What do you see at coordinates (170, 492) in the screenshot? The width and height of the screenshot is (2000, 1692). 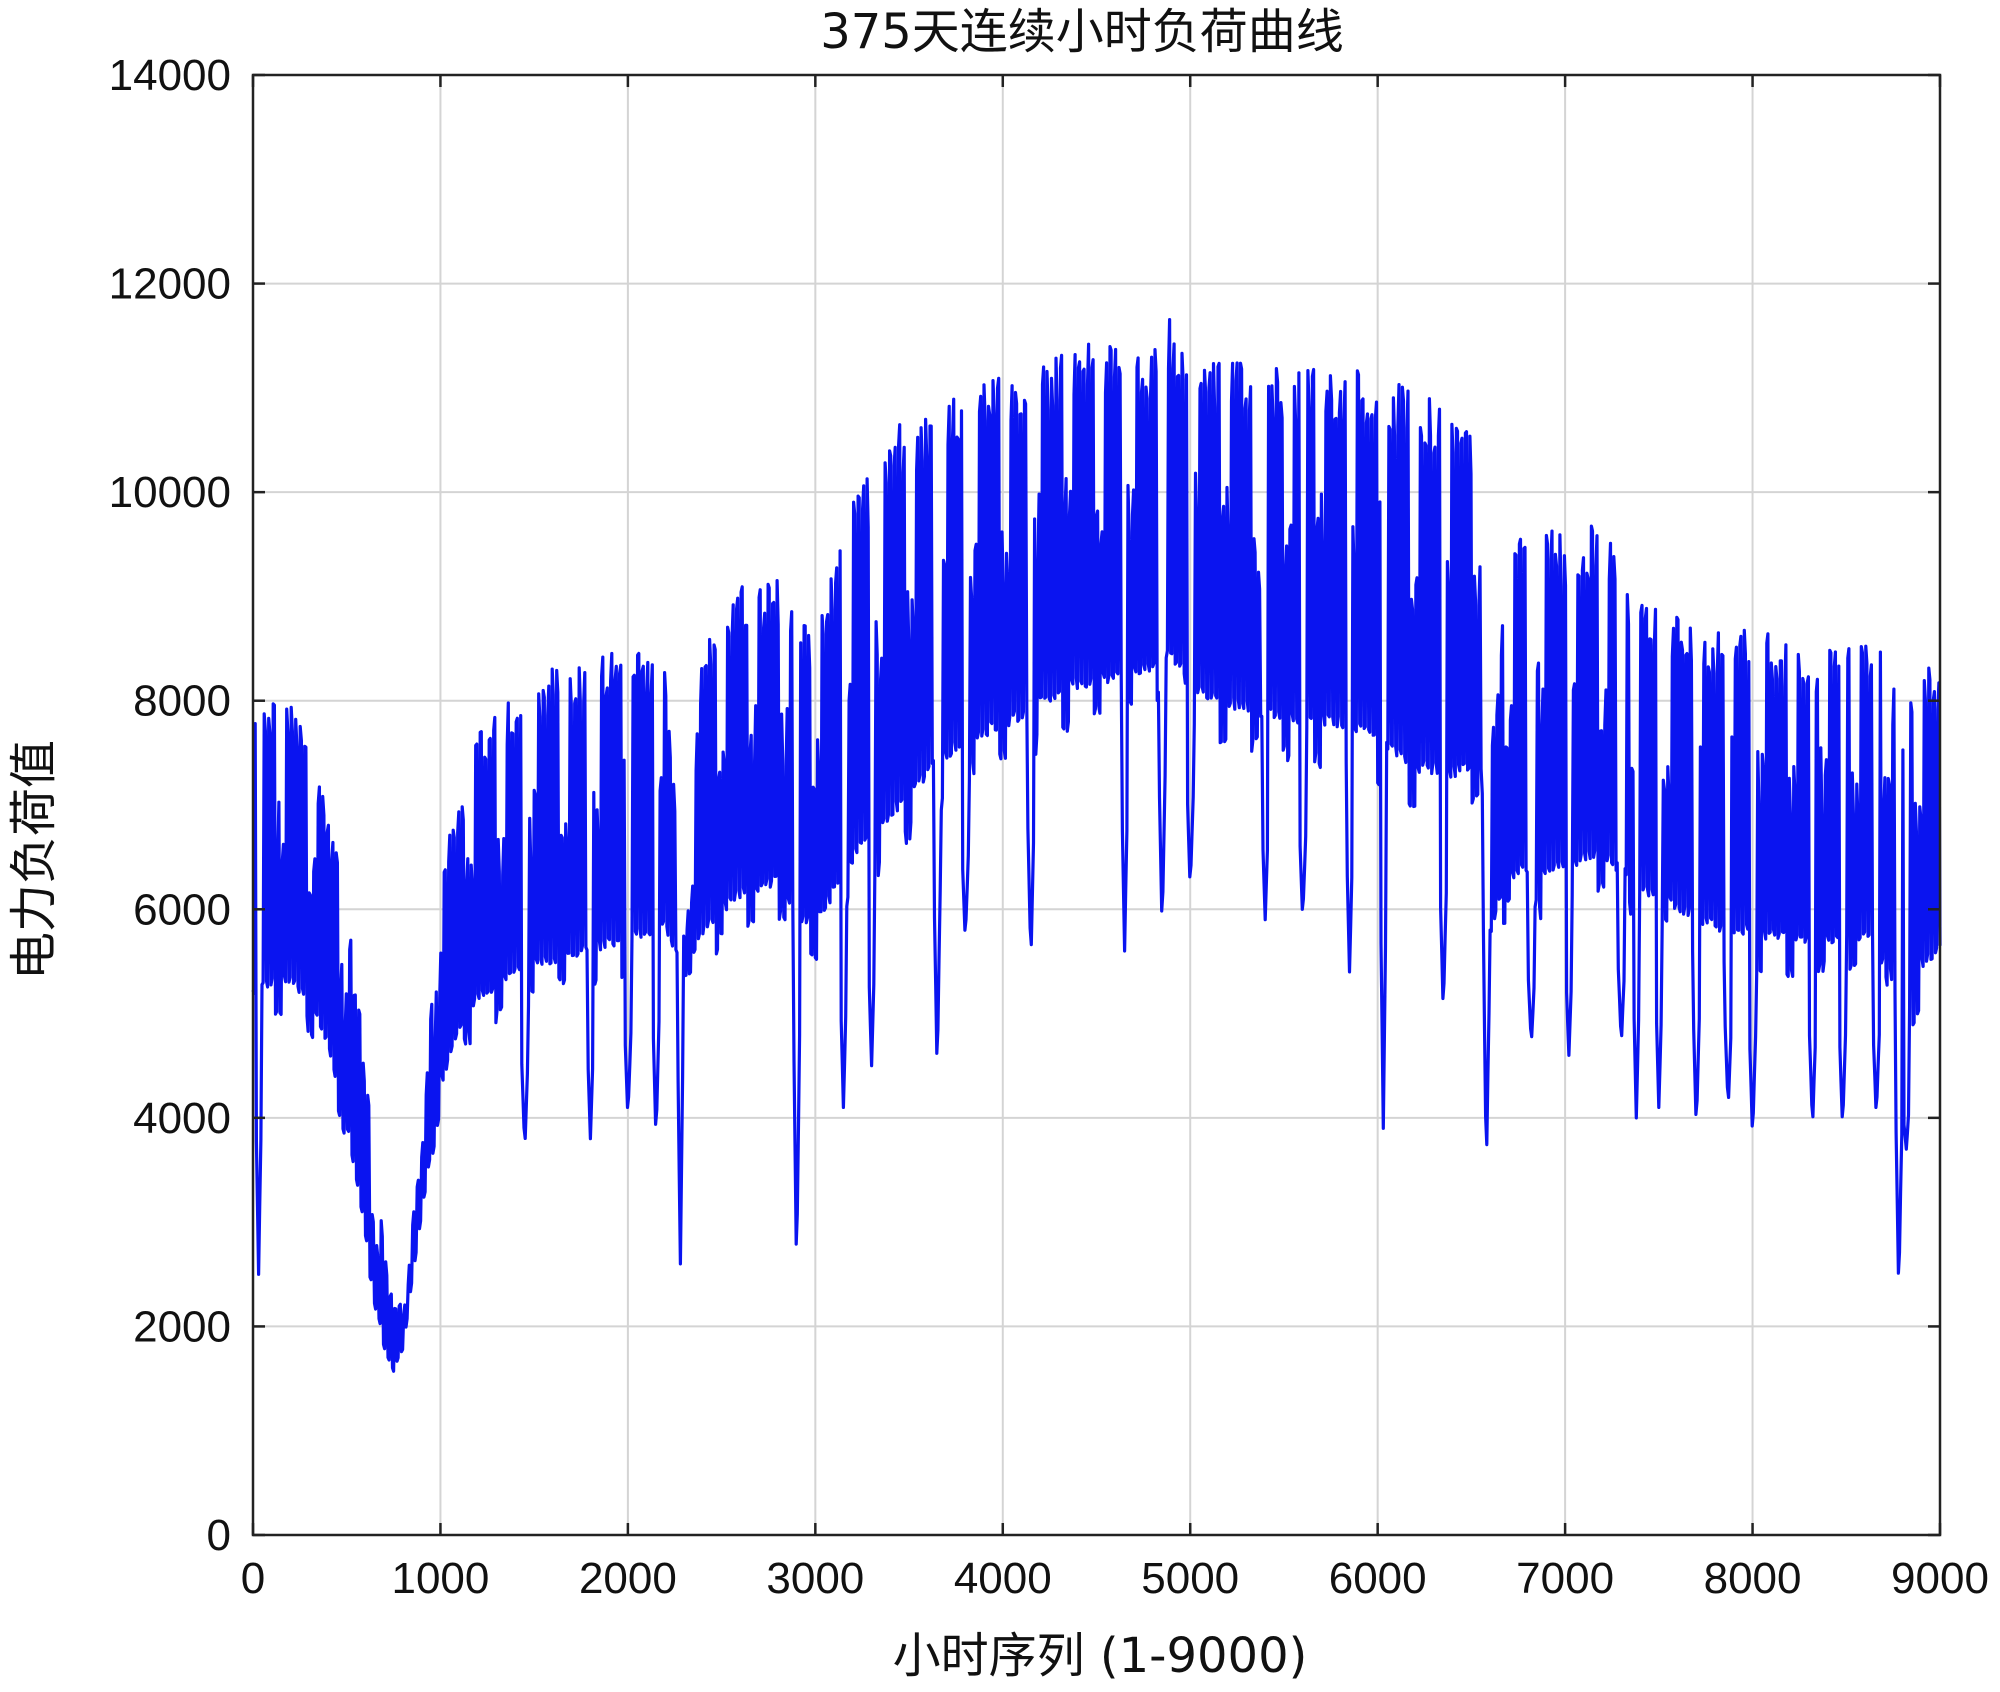 I see `y-tick-label: 10000` at bounding box center [170, 492].